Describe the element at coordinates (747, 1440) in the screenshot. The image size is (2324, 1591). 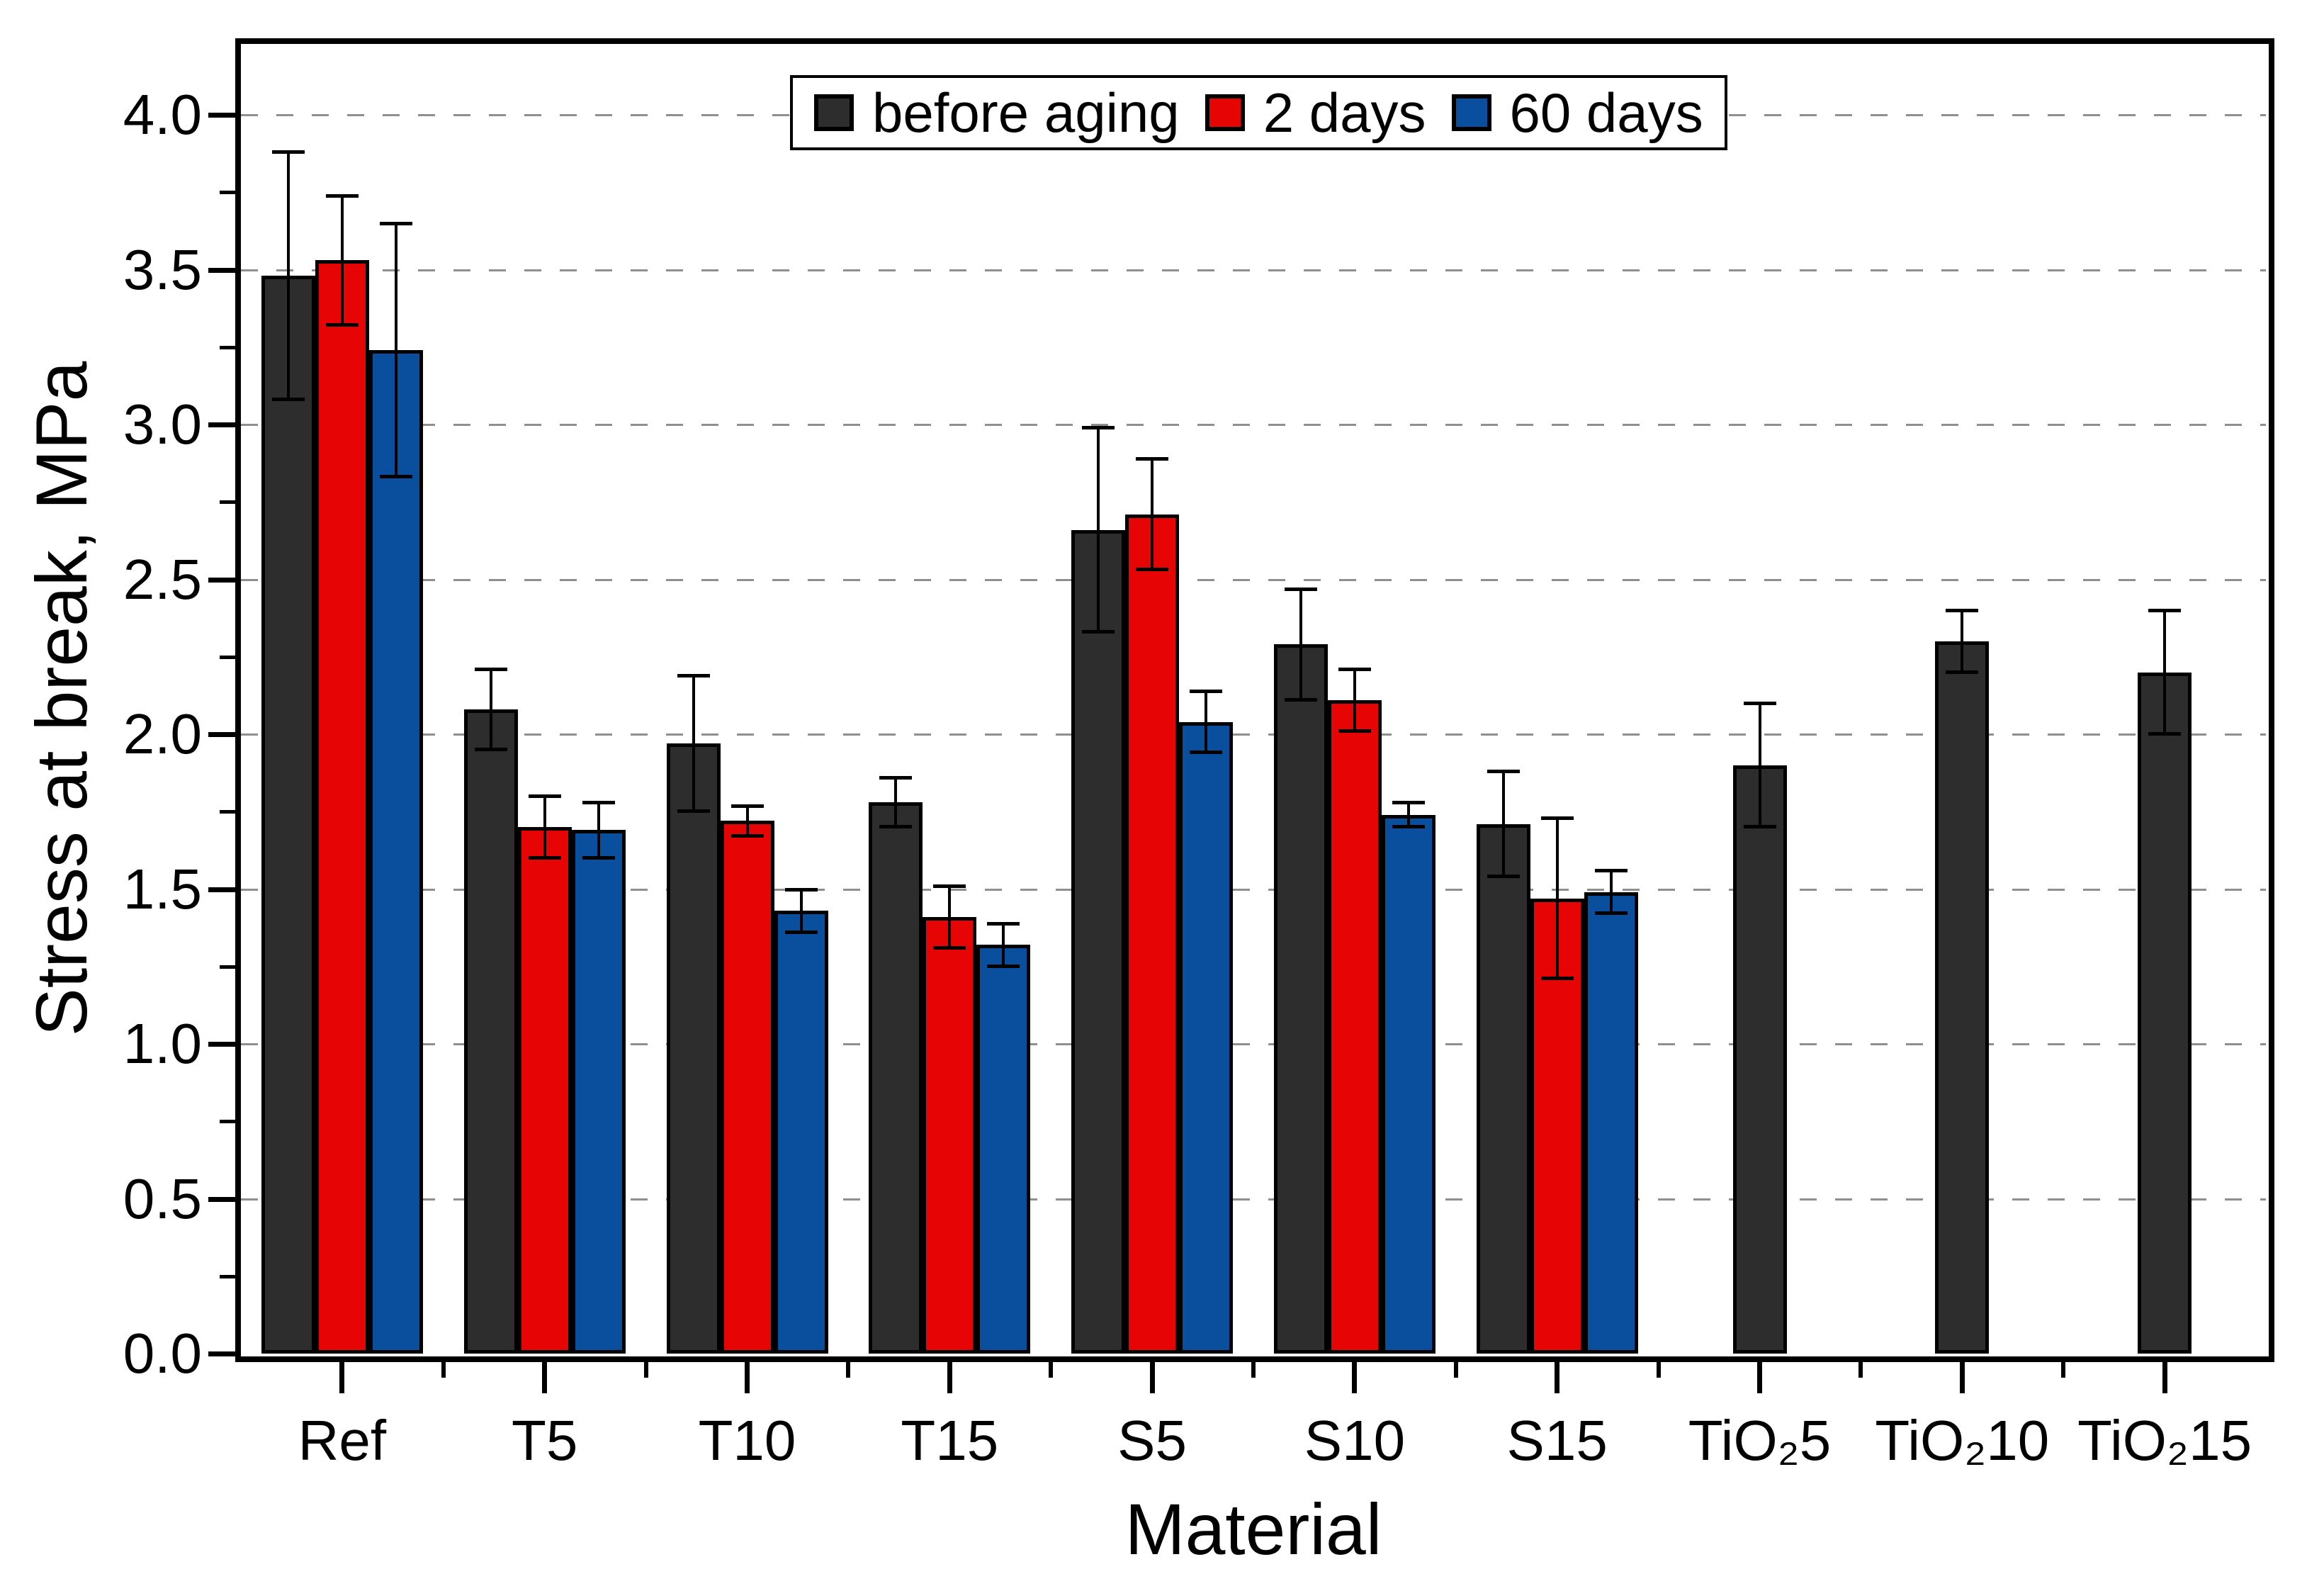
I see `x-tick-label: T10` at that location.